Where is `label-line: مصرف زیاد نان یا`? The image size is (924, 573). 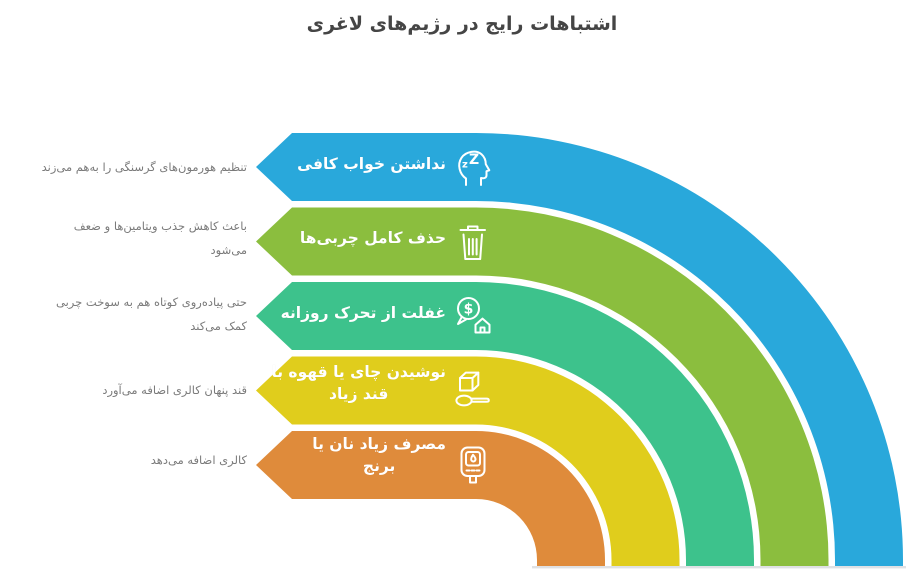 label-line: مصرف زیاد نان یا is located at coordinates (379, 444).